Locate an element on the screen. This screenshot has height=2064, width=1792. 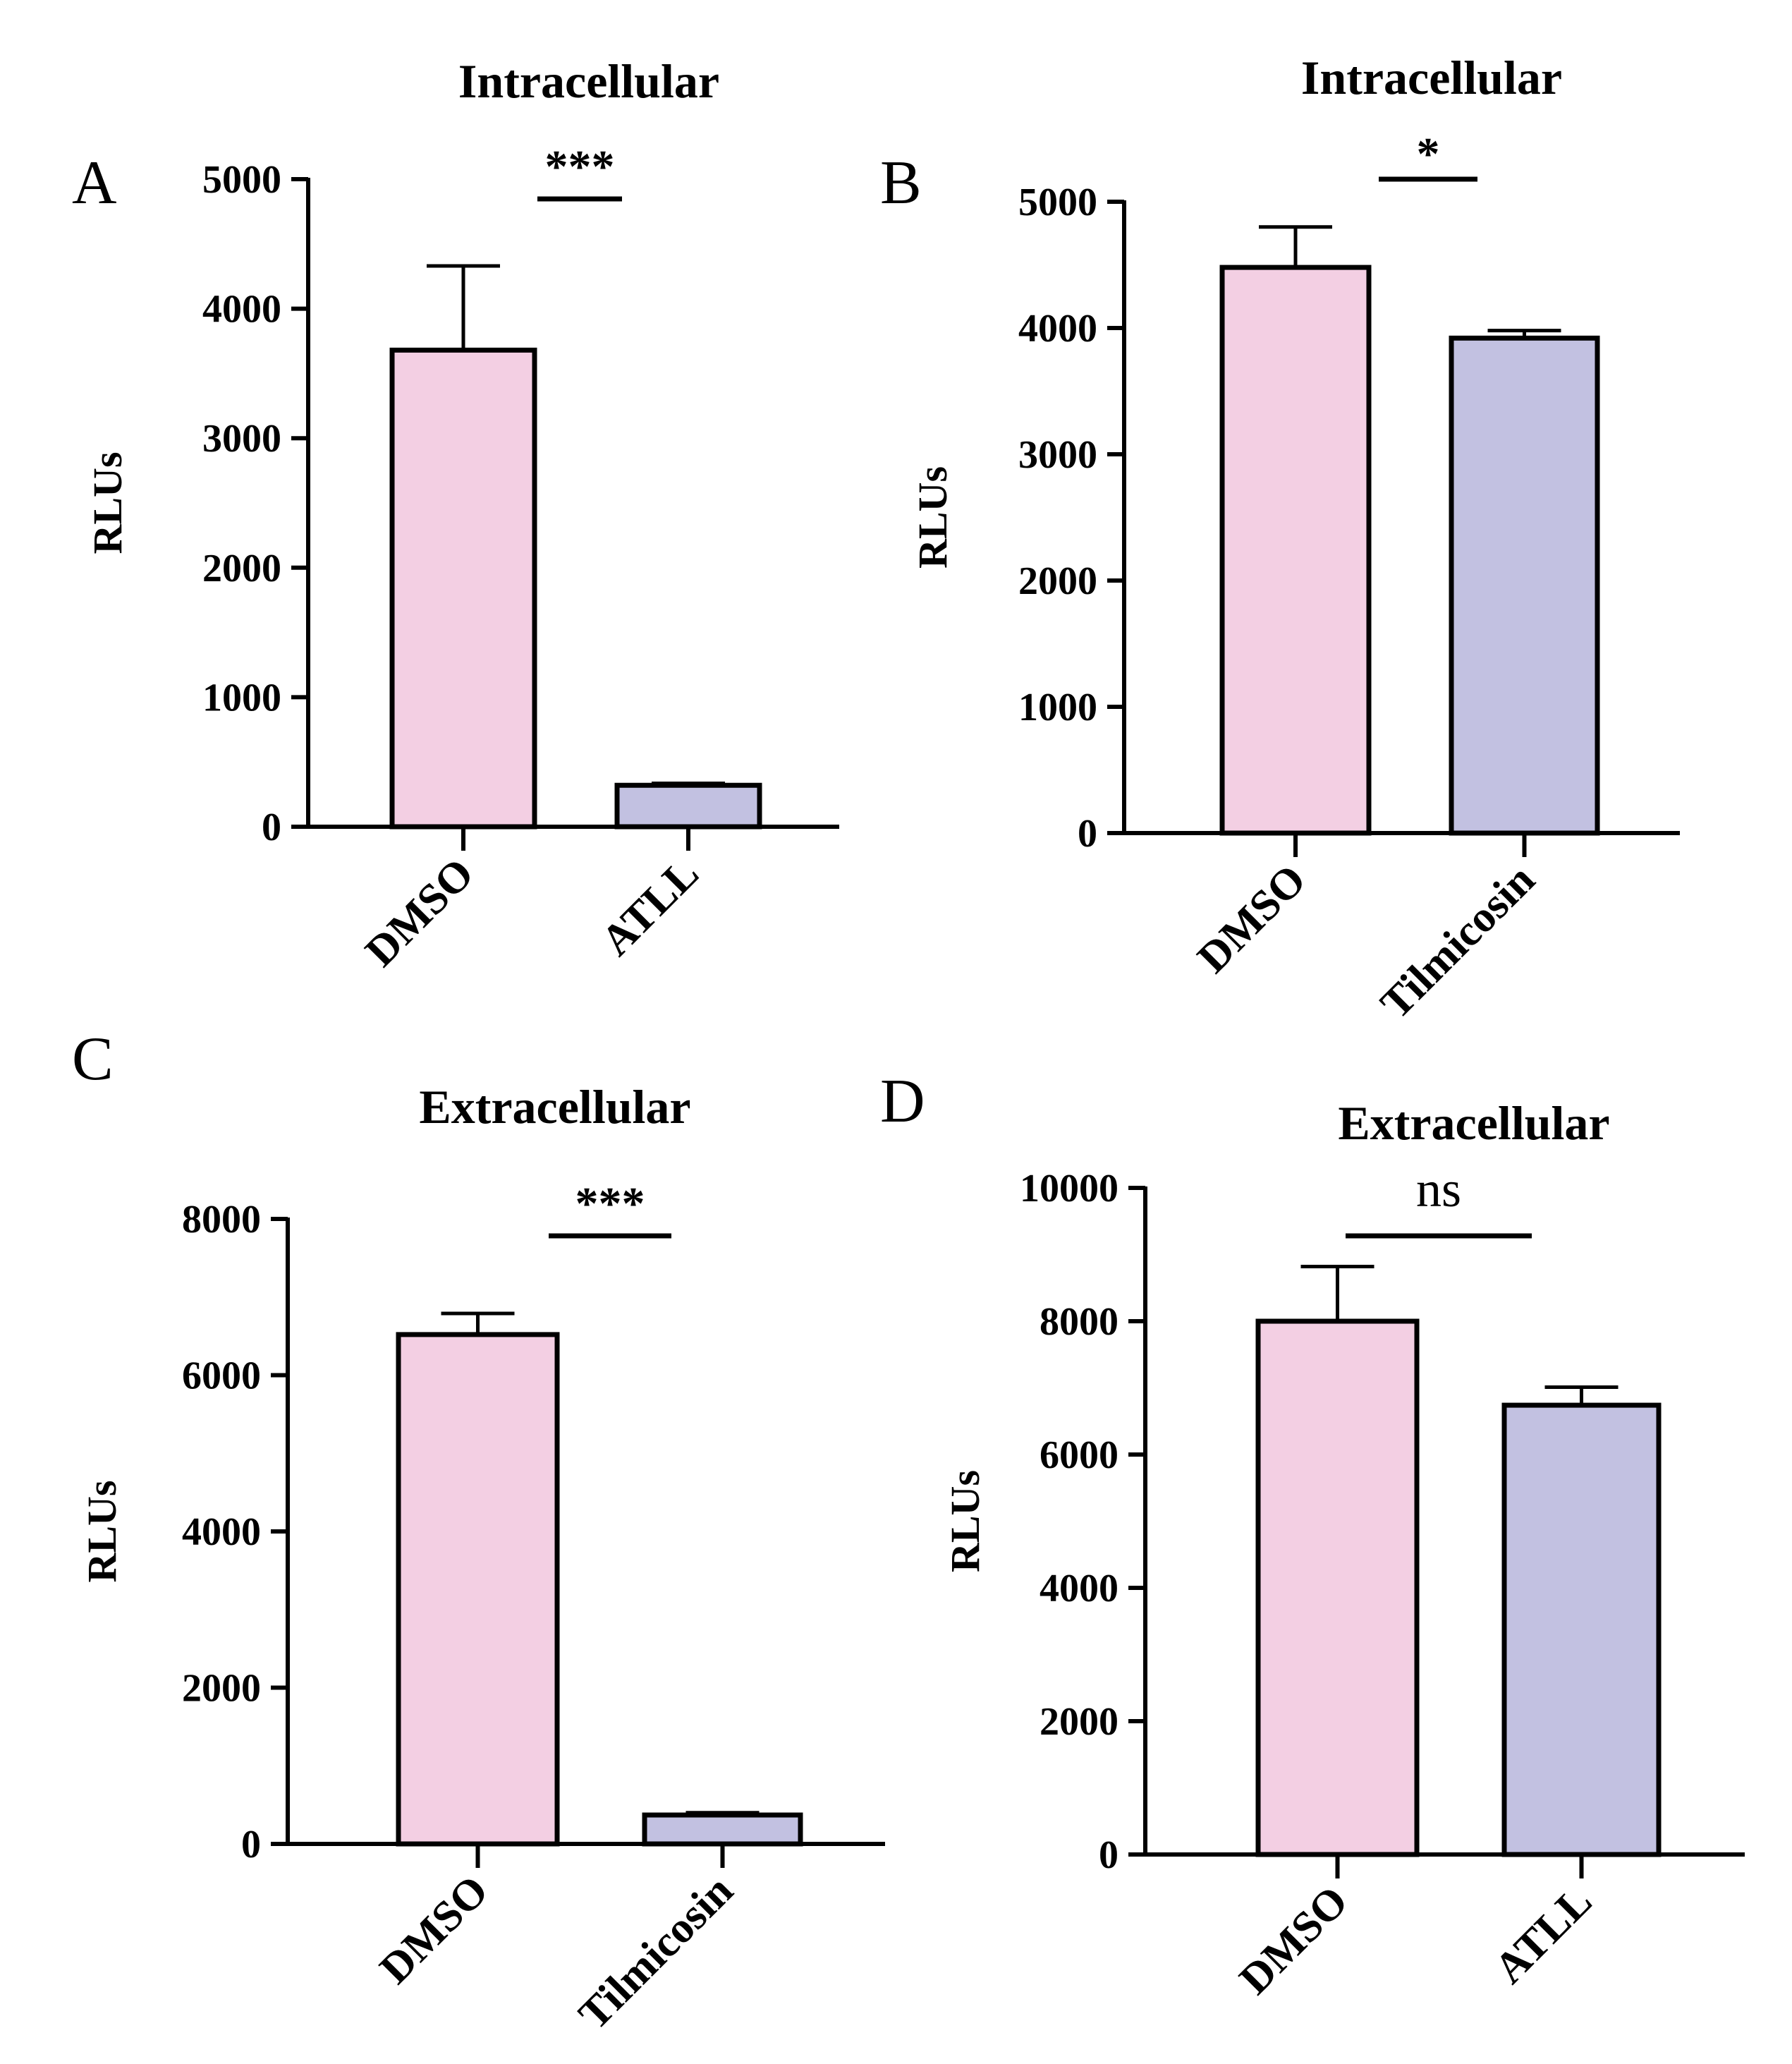
y-tick-label: 10000 is located at coordinates (1069, 1188).